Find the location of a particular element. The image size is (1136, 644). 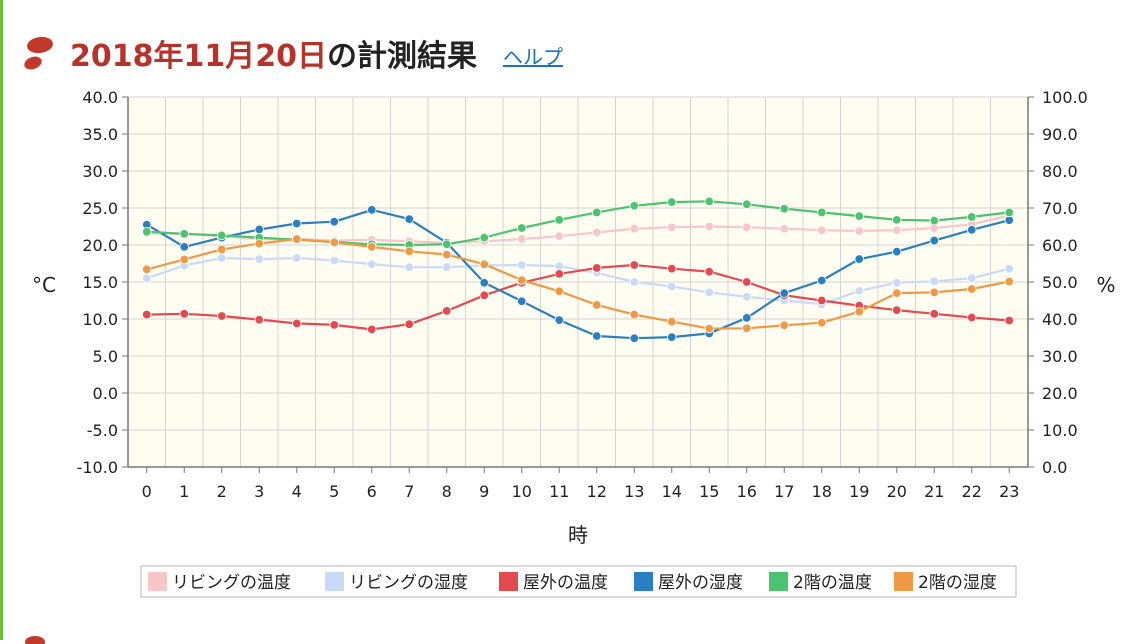

x-tick-label: 22 is located at coordinates (972, 491).